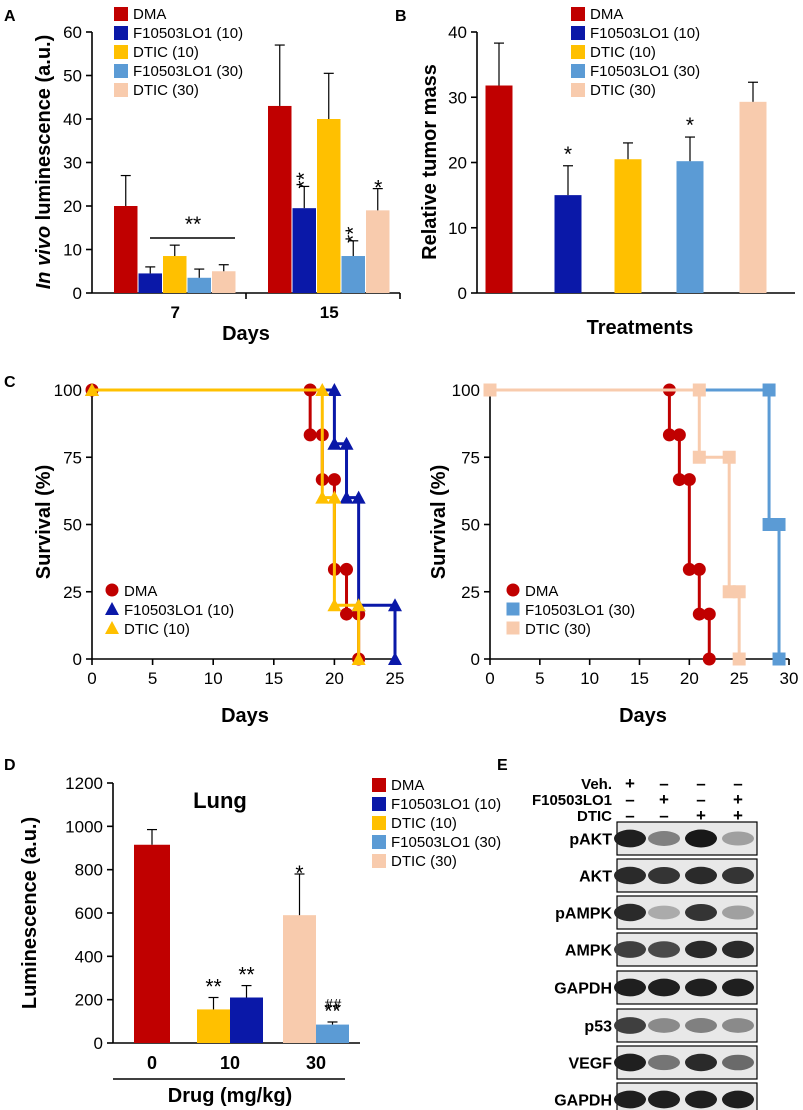 Image resolution: width=803 pixels, height=1110 pixels. Describe the element at coordinates (246, 334) in the screenshot. I see `a-x-axis-label: Days` at that location.